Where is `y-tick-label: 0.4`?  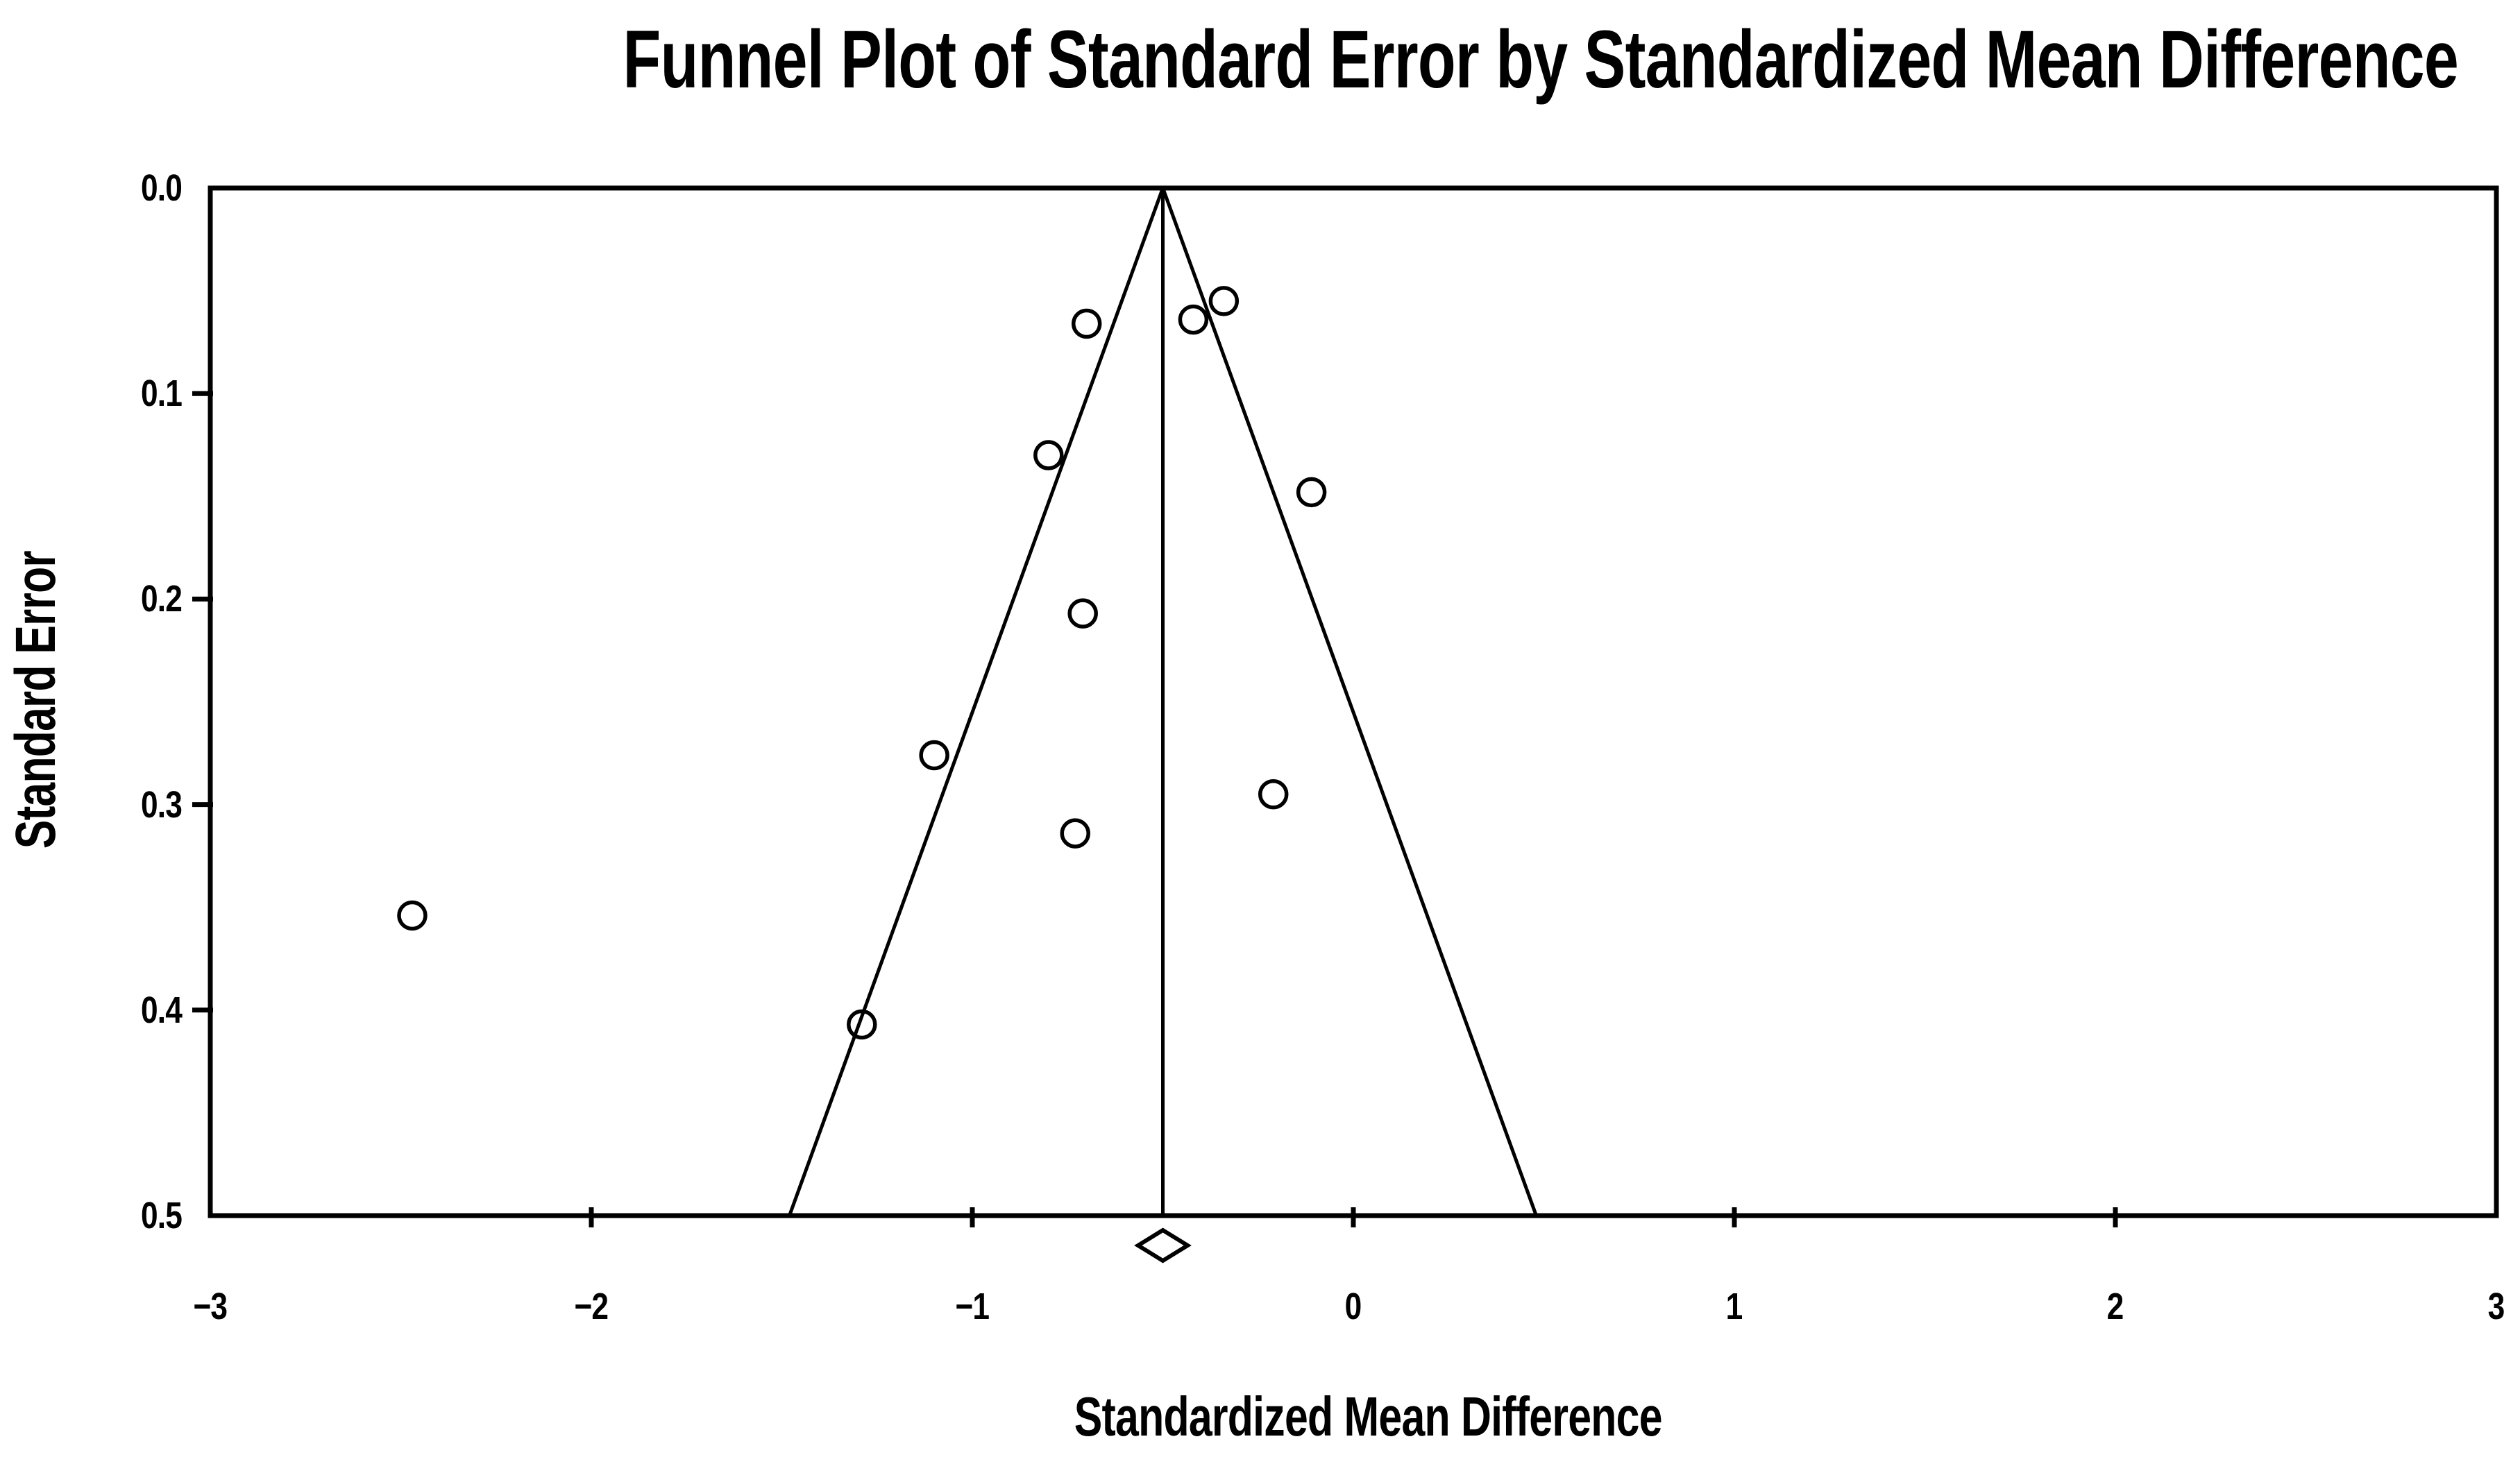 y-tick-label: 0.4 is located at coordinates (161, 1010).